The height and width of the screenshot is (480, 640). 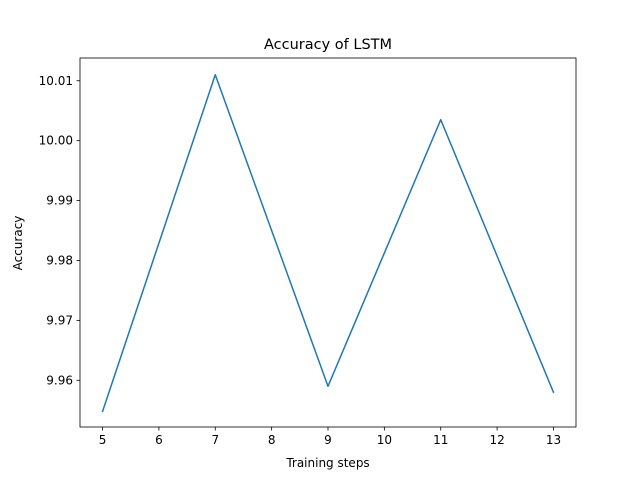 What do you see at coordinates (553, 440) in the screenshot?
I see `x-tick-label: 13` at bounding box center [553, 440].